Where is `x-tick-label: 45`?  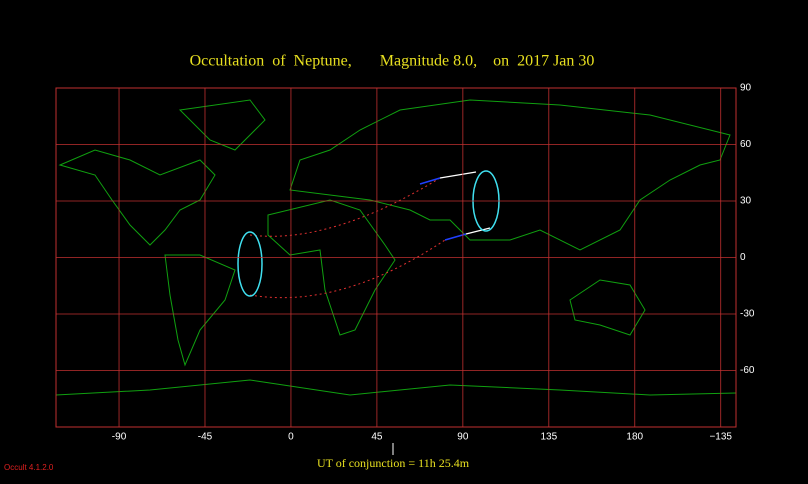 x-tick-label: 45 is located at coordinates (377, 437).